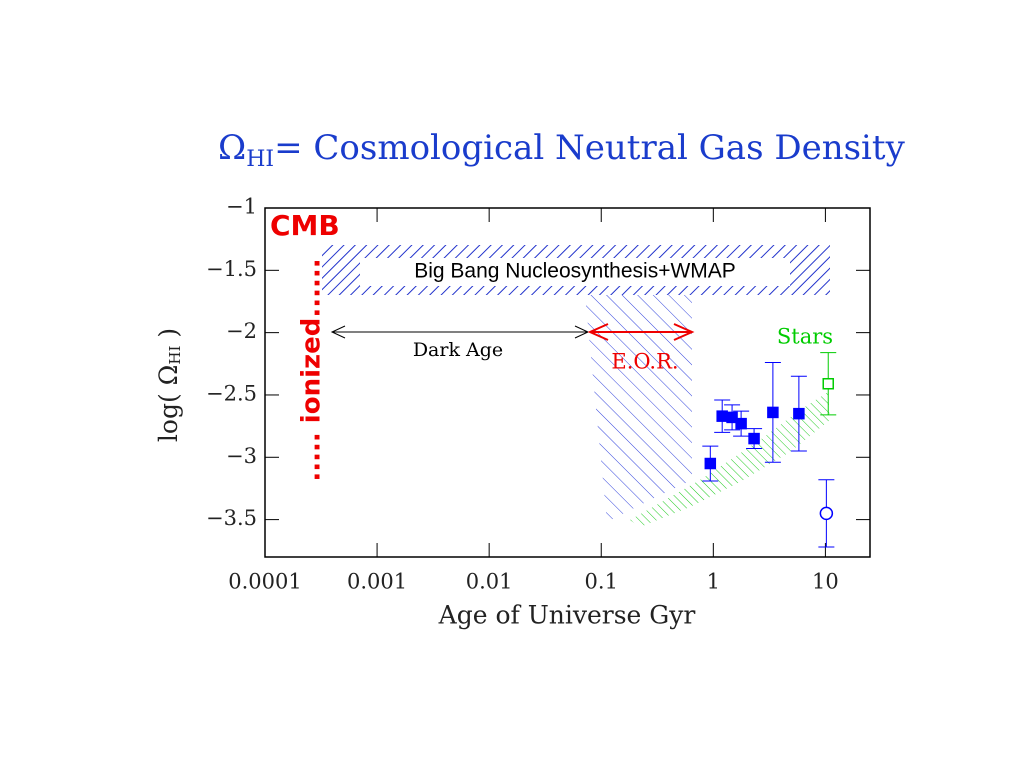 Image resolution: width=1024 pixels, height=768 pixels. I want to click on y-tick-label: −2.5, so click(231, 393).